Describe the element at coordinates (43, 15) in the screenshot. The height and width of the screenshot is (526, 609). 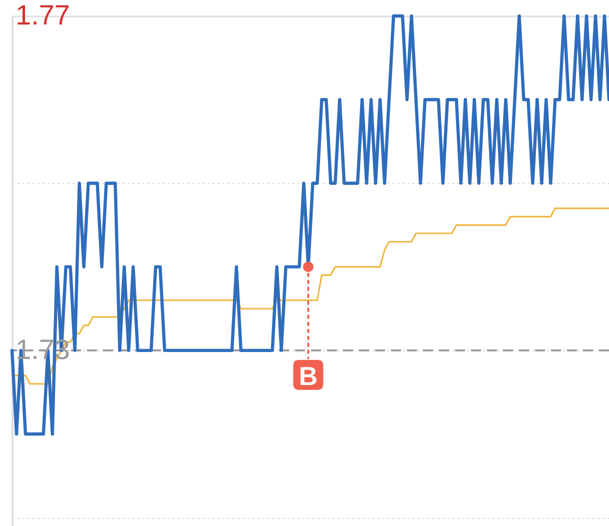
I see `y-tick-label: 1.77` at that location.